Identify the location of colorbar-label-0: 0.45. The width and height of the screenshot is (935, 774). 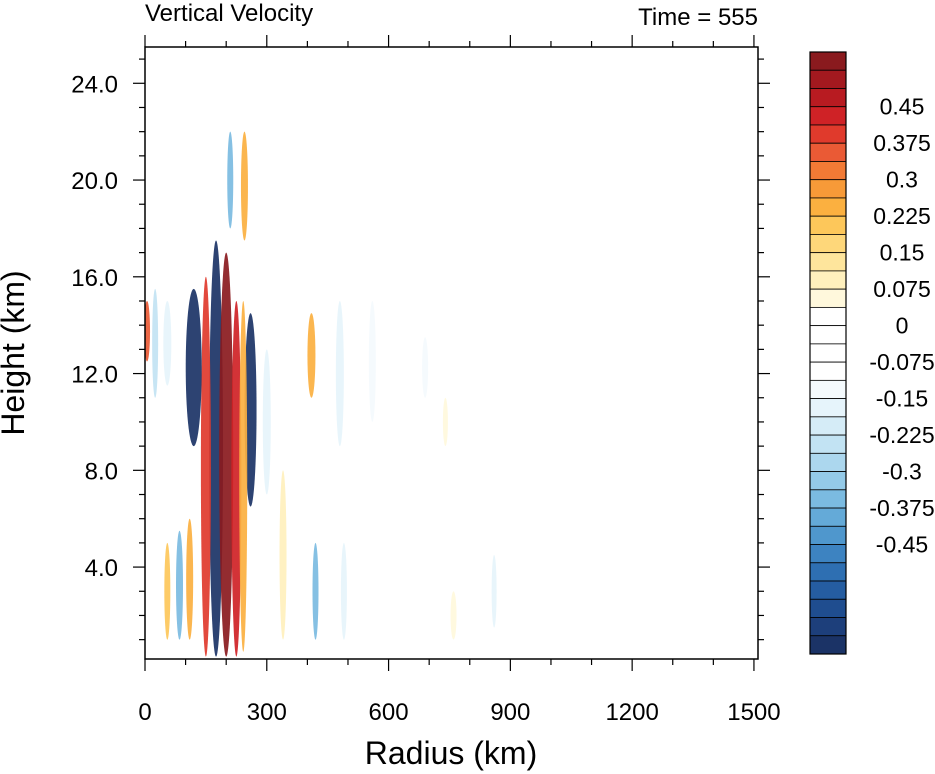
(902, 107).